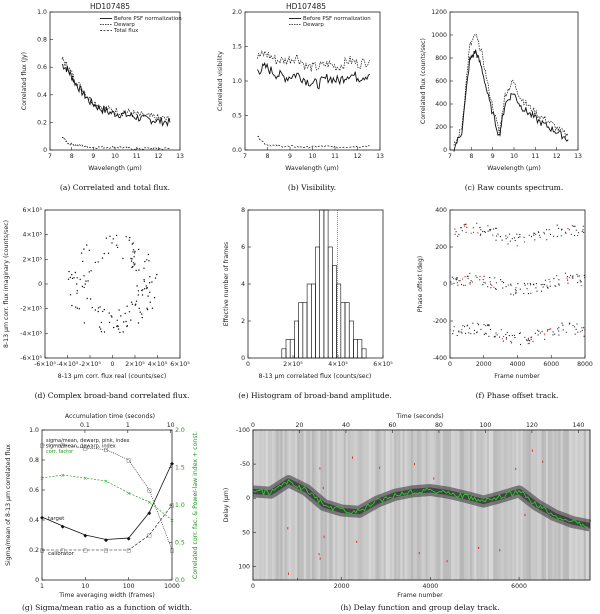  Describe the element at coordinates (317, 287) in the screenshot. I see `panel-e-plot: 0 2×10⁵ 4×10⁵ 6×10⁵ 0 2 4 6 8` at that location.